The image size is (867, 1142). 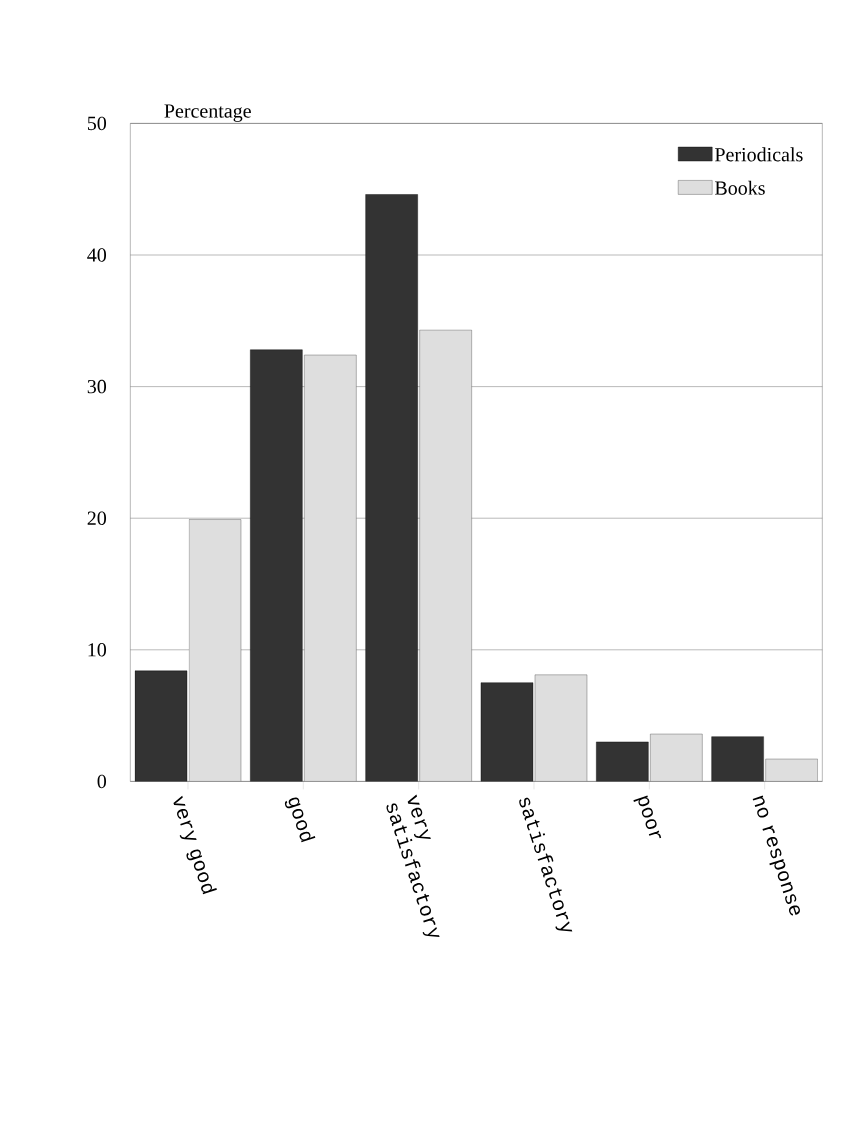 What do you see at coordinates (97, 386) in the screenshot?
I see `y-tick-label: 30` at bounding box center [97, 386].